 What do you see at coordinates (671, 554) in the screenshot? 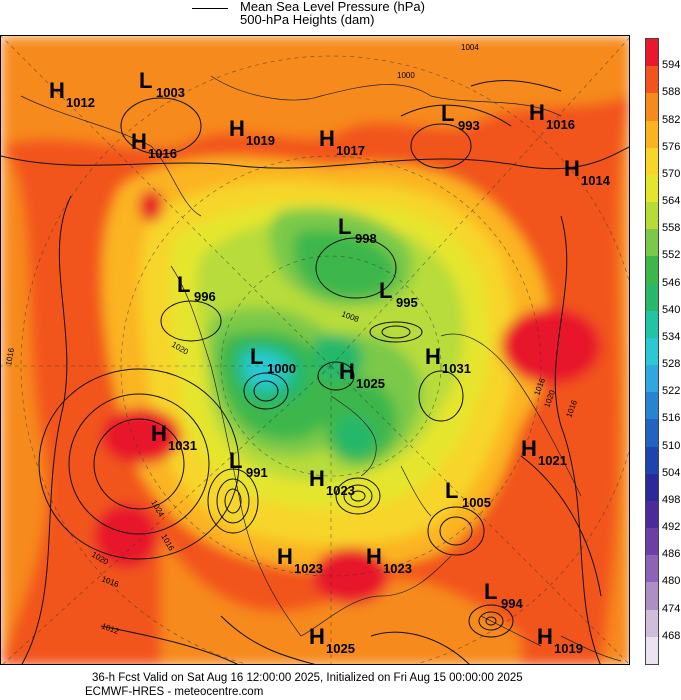
I see `colorbar-tick-label: 486` at bounding box center [671, 554].